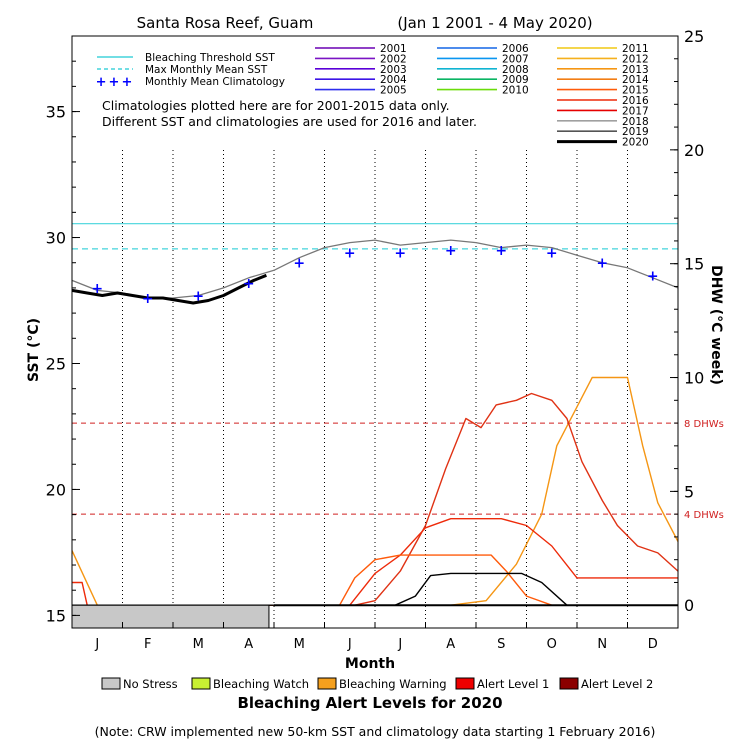 This screenshot has width=750, height=750. I want to click on legend-ref-label: Monthly Mean Climatology, so click(215, 82).